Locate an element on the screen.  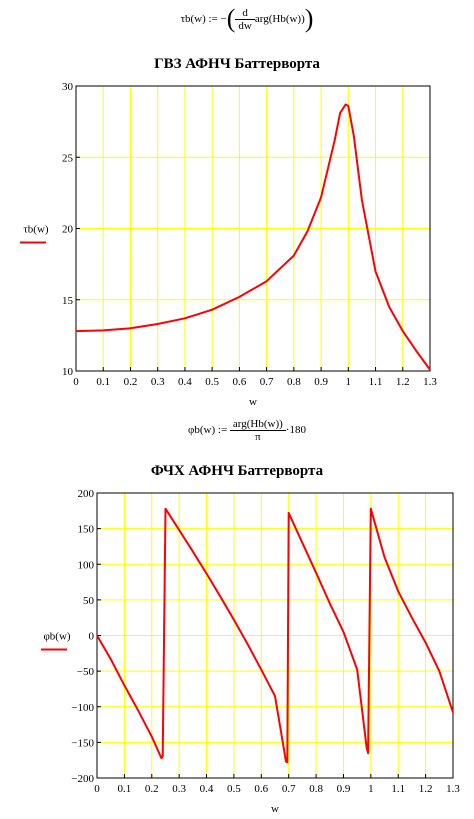
chart1-xtick-label: 1.1 is located at coordinates (376, 382).